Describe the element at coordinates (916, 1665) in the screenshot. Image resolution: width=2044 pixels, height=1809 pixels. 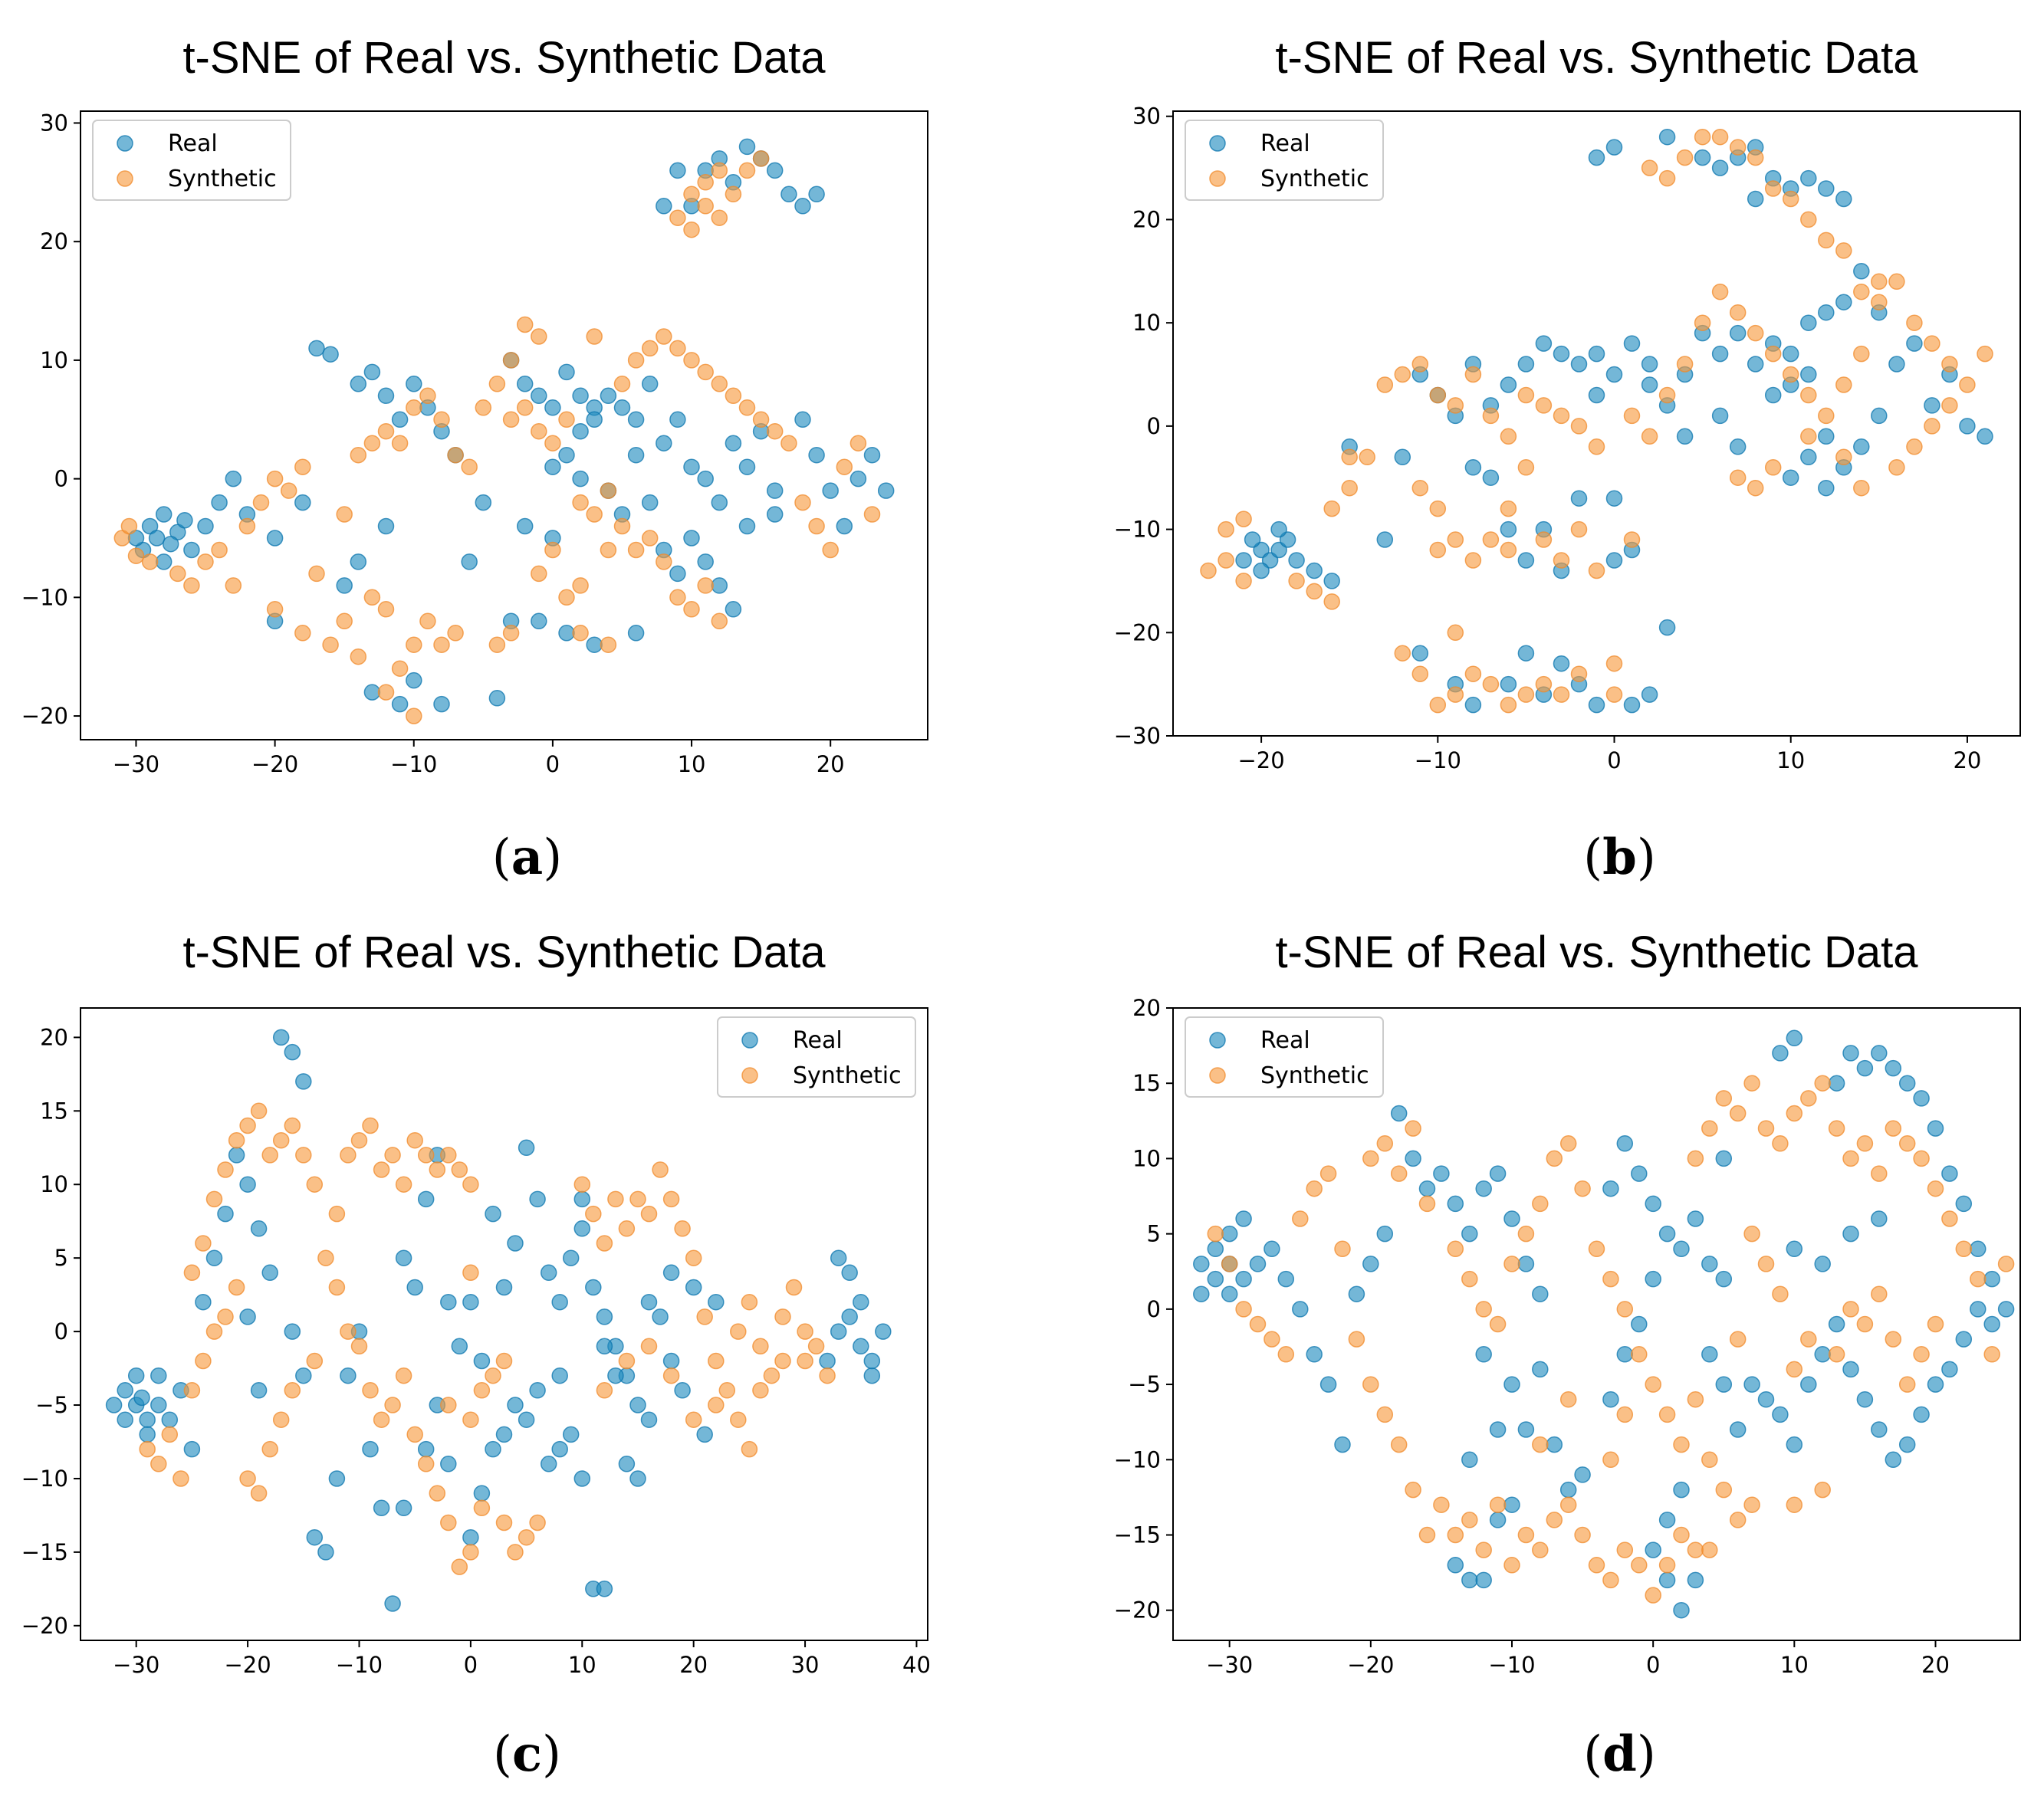
I see `x-tick-label: 40` at that location.